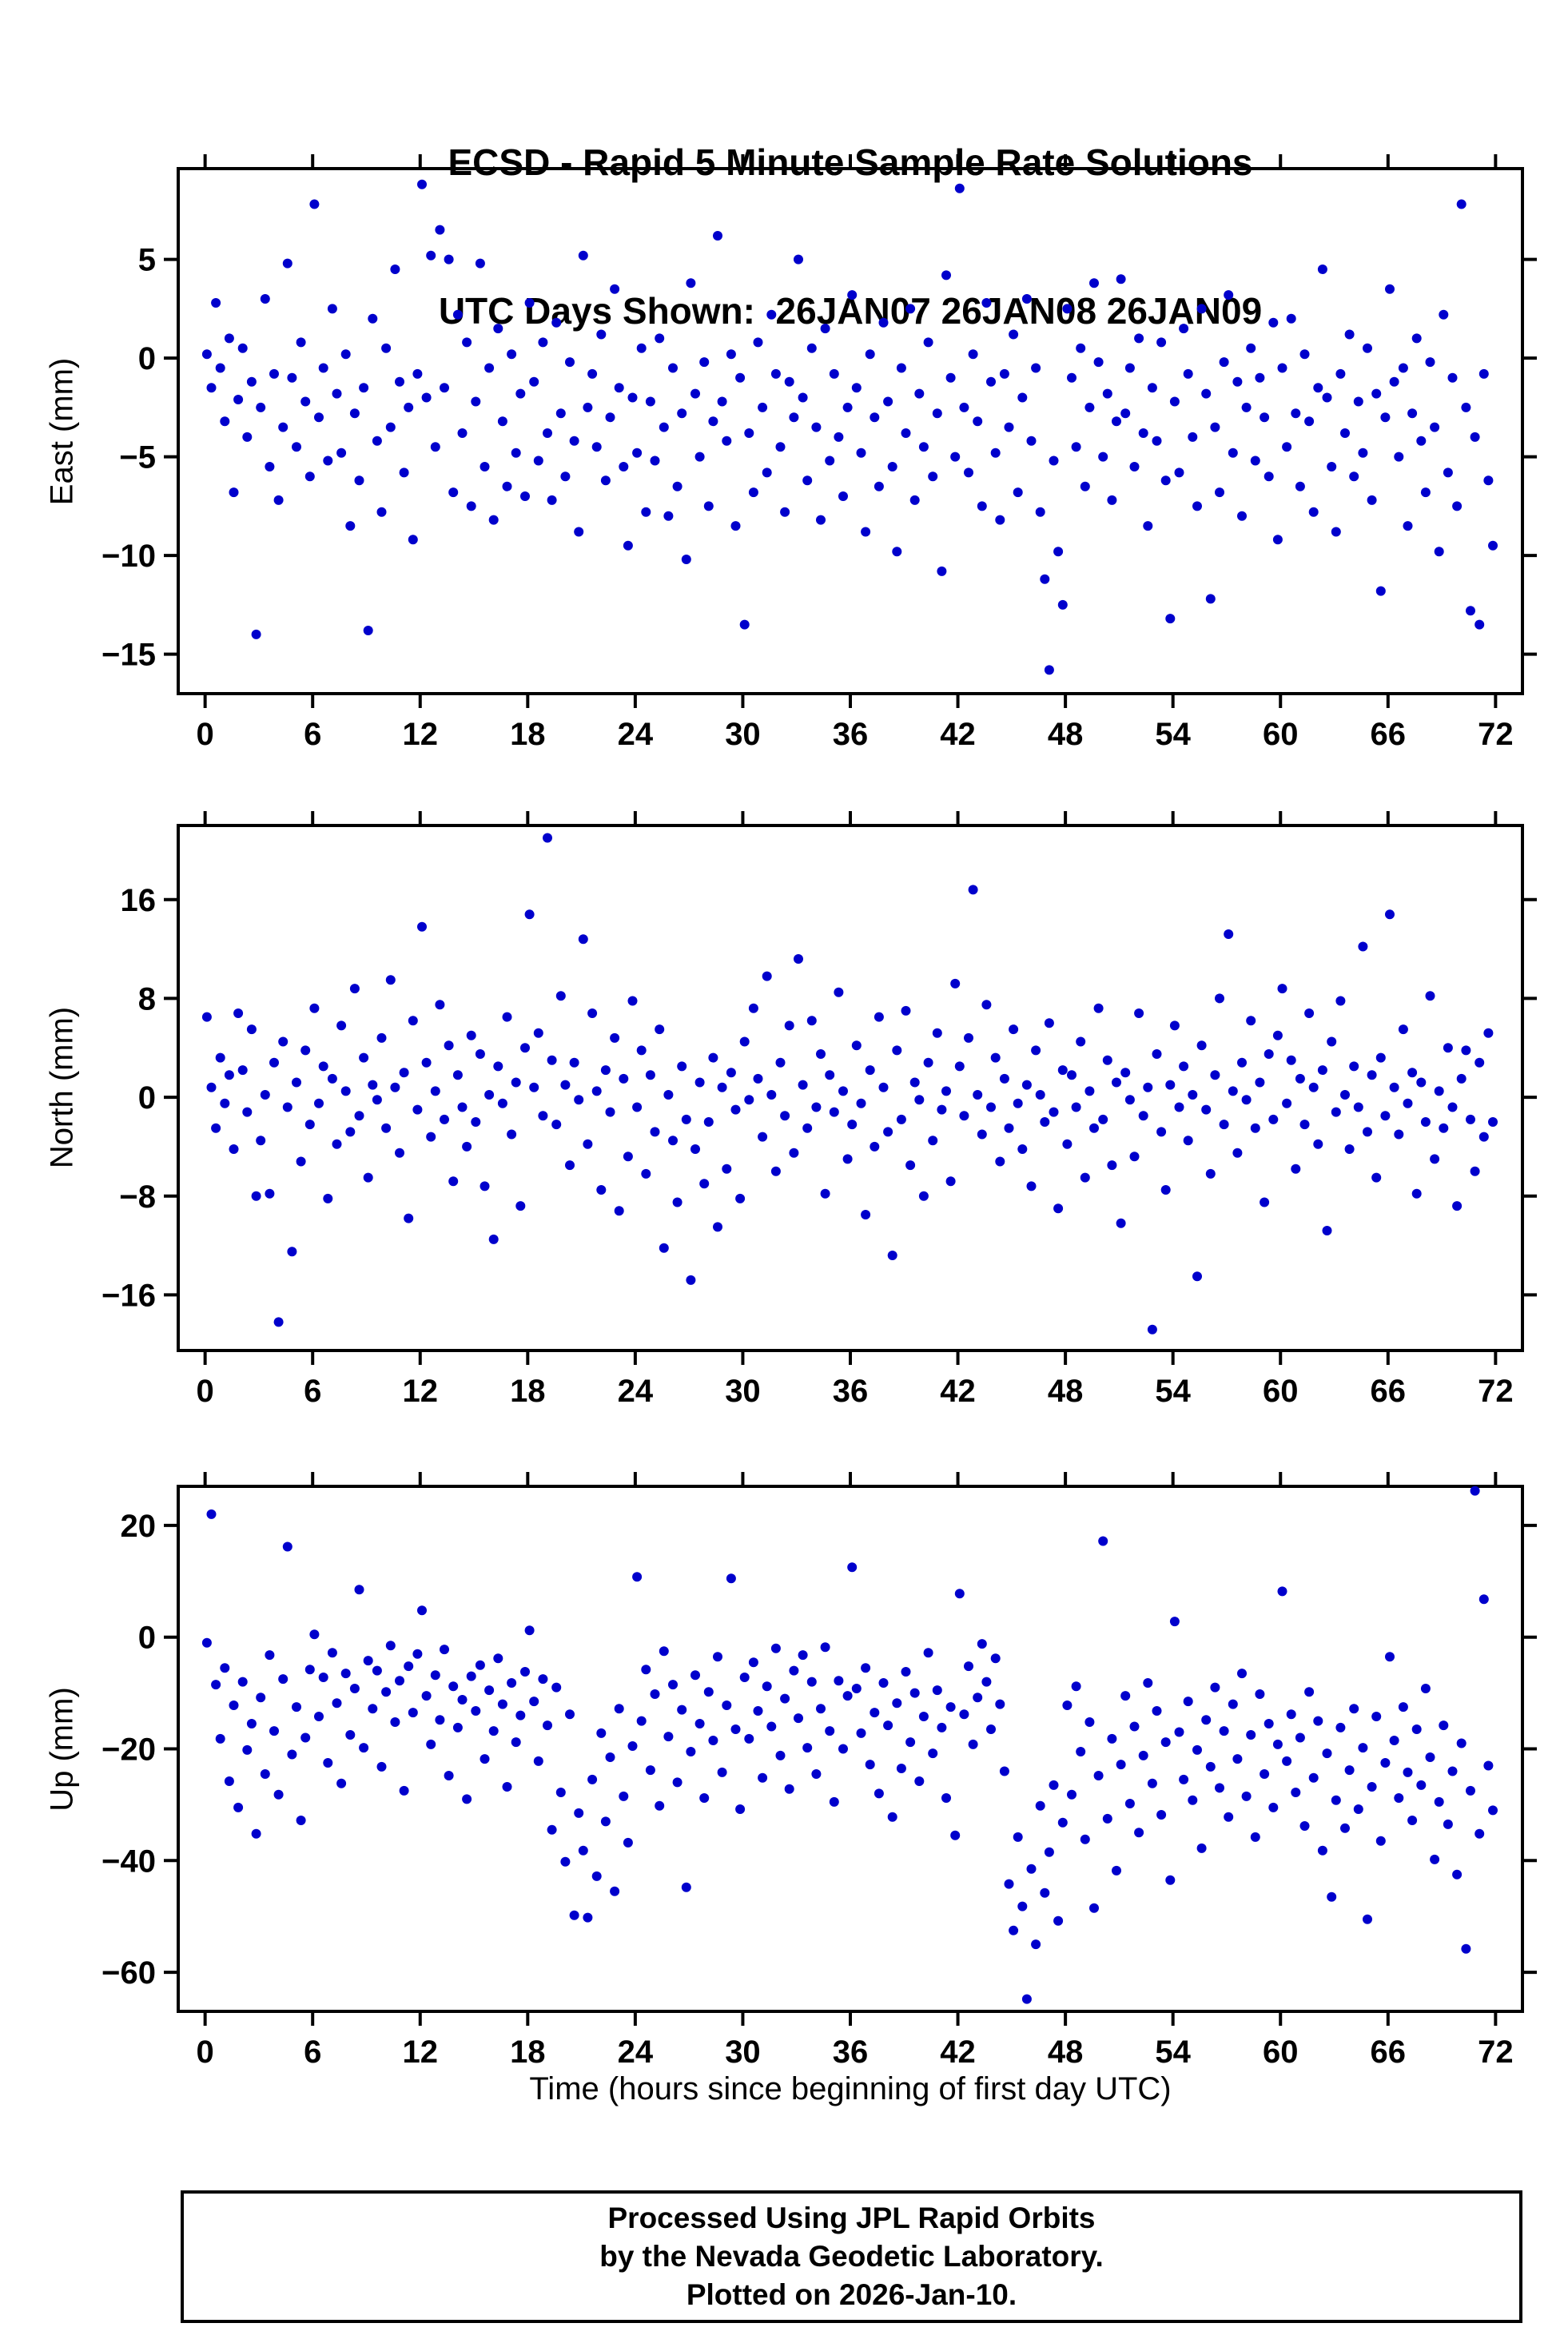  Describe the element at coordinates (1389, 734) in the screenshot. I see `x-tick-label: 66` at that location.